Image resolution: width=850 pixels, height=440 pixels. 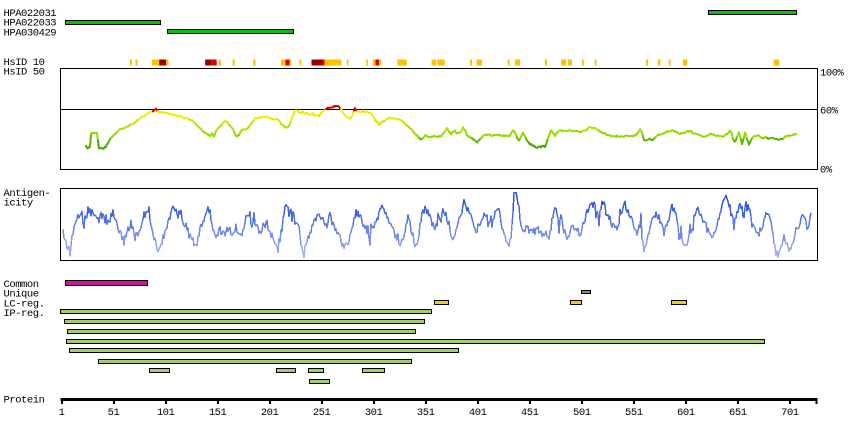 What do you see at coordinates (829, 112) in the screenshot?
I see `svg-text: 60%` at bounding box center [829, 112].